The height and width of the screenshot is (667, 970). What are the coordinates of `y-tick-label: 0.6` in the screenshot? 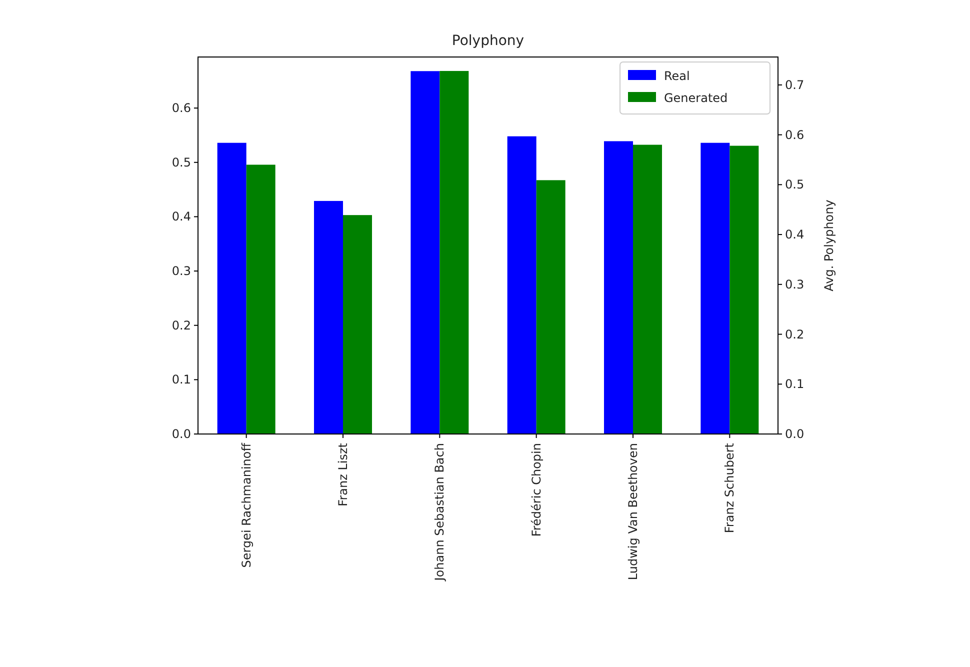 It's located at (181, 108).